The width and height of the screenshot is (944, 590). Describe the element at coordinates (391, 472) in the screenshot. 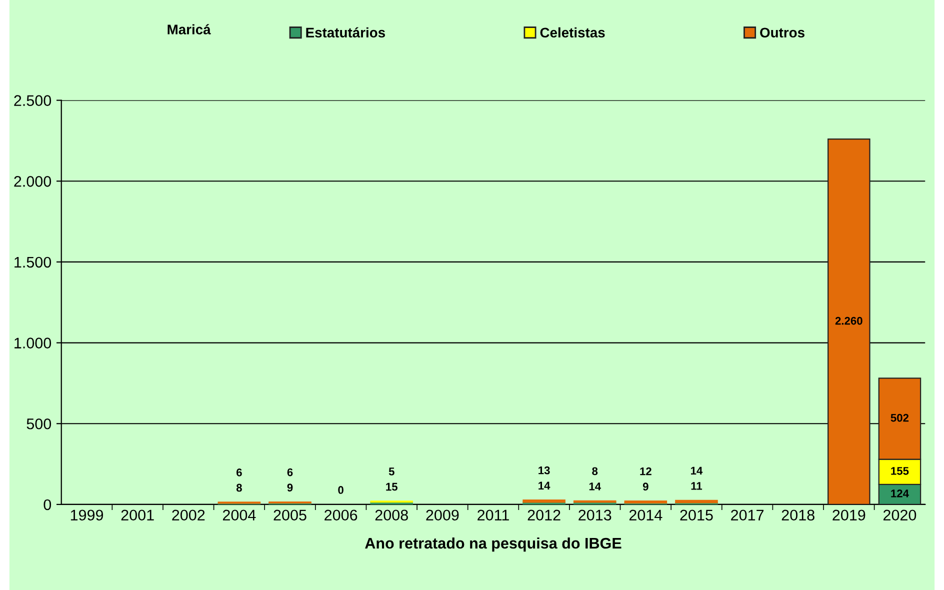

I see `data-label: 5` at that location.